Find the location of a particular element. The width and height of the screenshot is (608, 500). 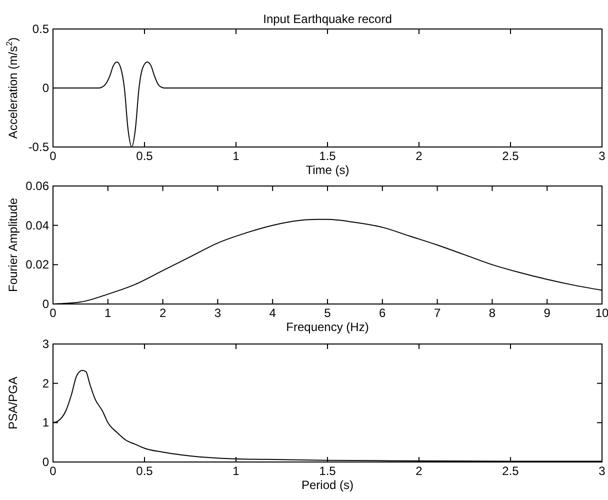

y-tick-label: 3 is located at coordinates (46, 344).